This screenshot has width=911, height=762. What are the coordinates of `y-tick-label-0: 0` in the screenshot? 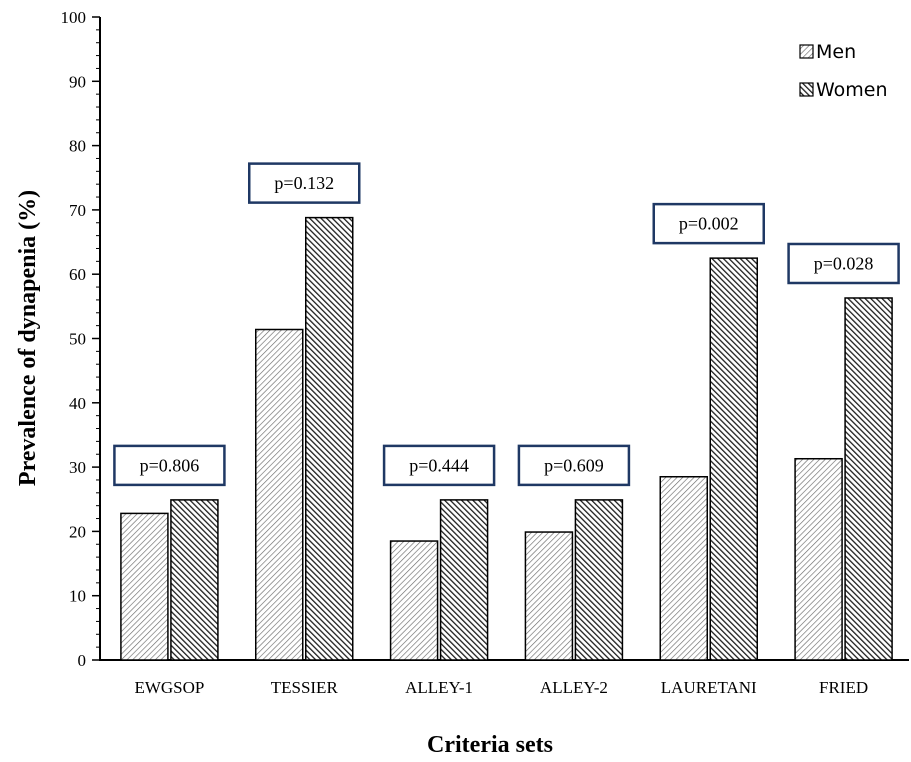 It's located at (82, 660).